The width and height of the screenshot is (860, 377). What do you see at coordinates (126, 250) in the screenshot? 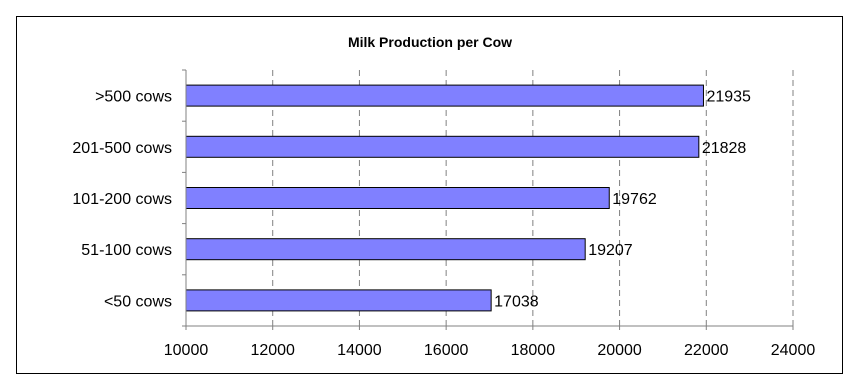
I see `category-label: 51-100 cows` at bounding box center [126, 250].